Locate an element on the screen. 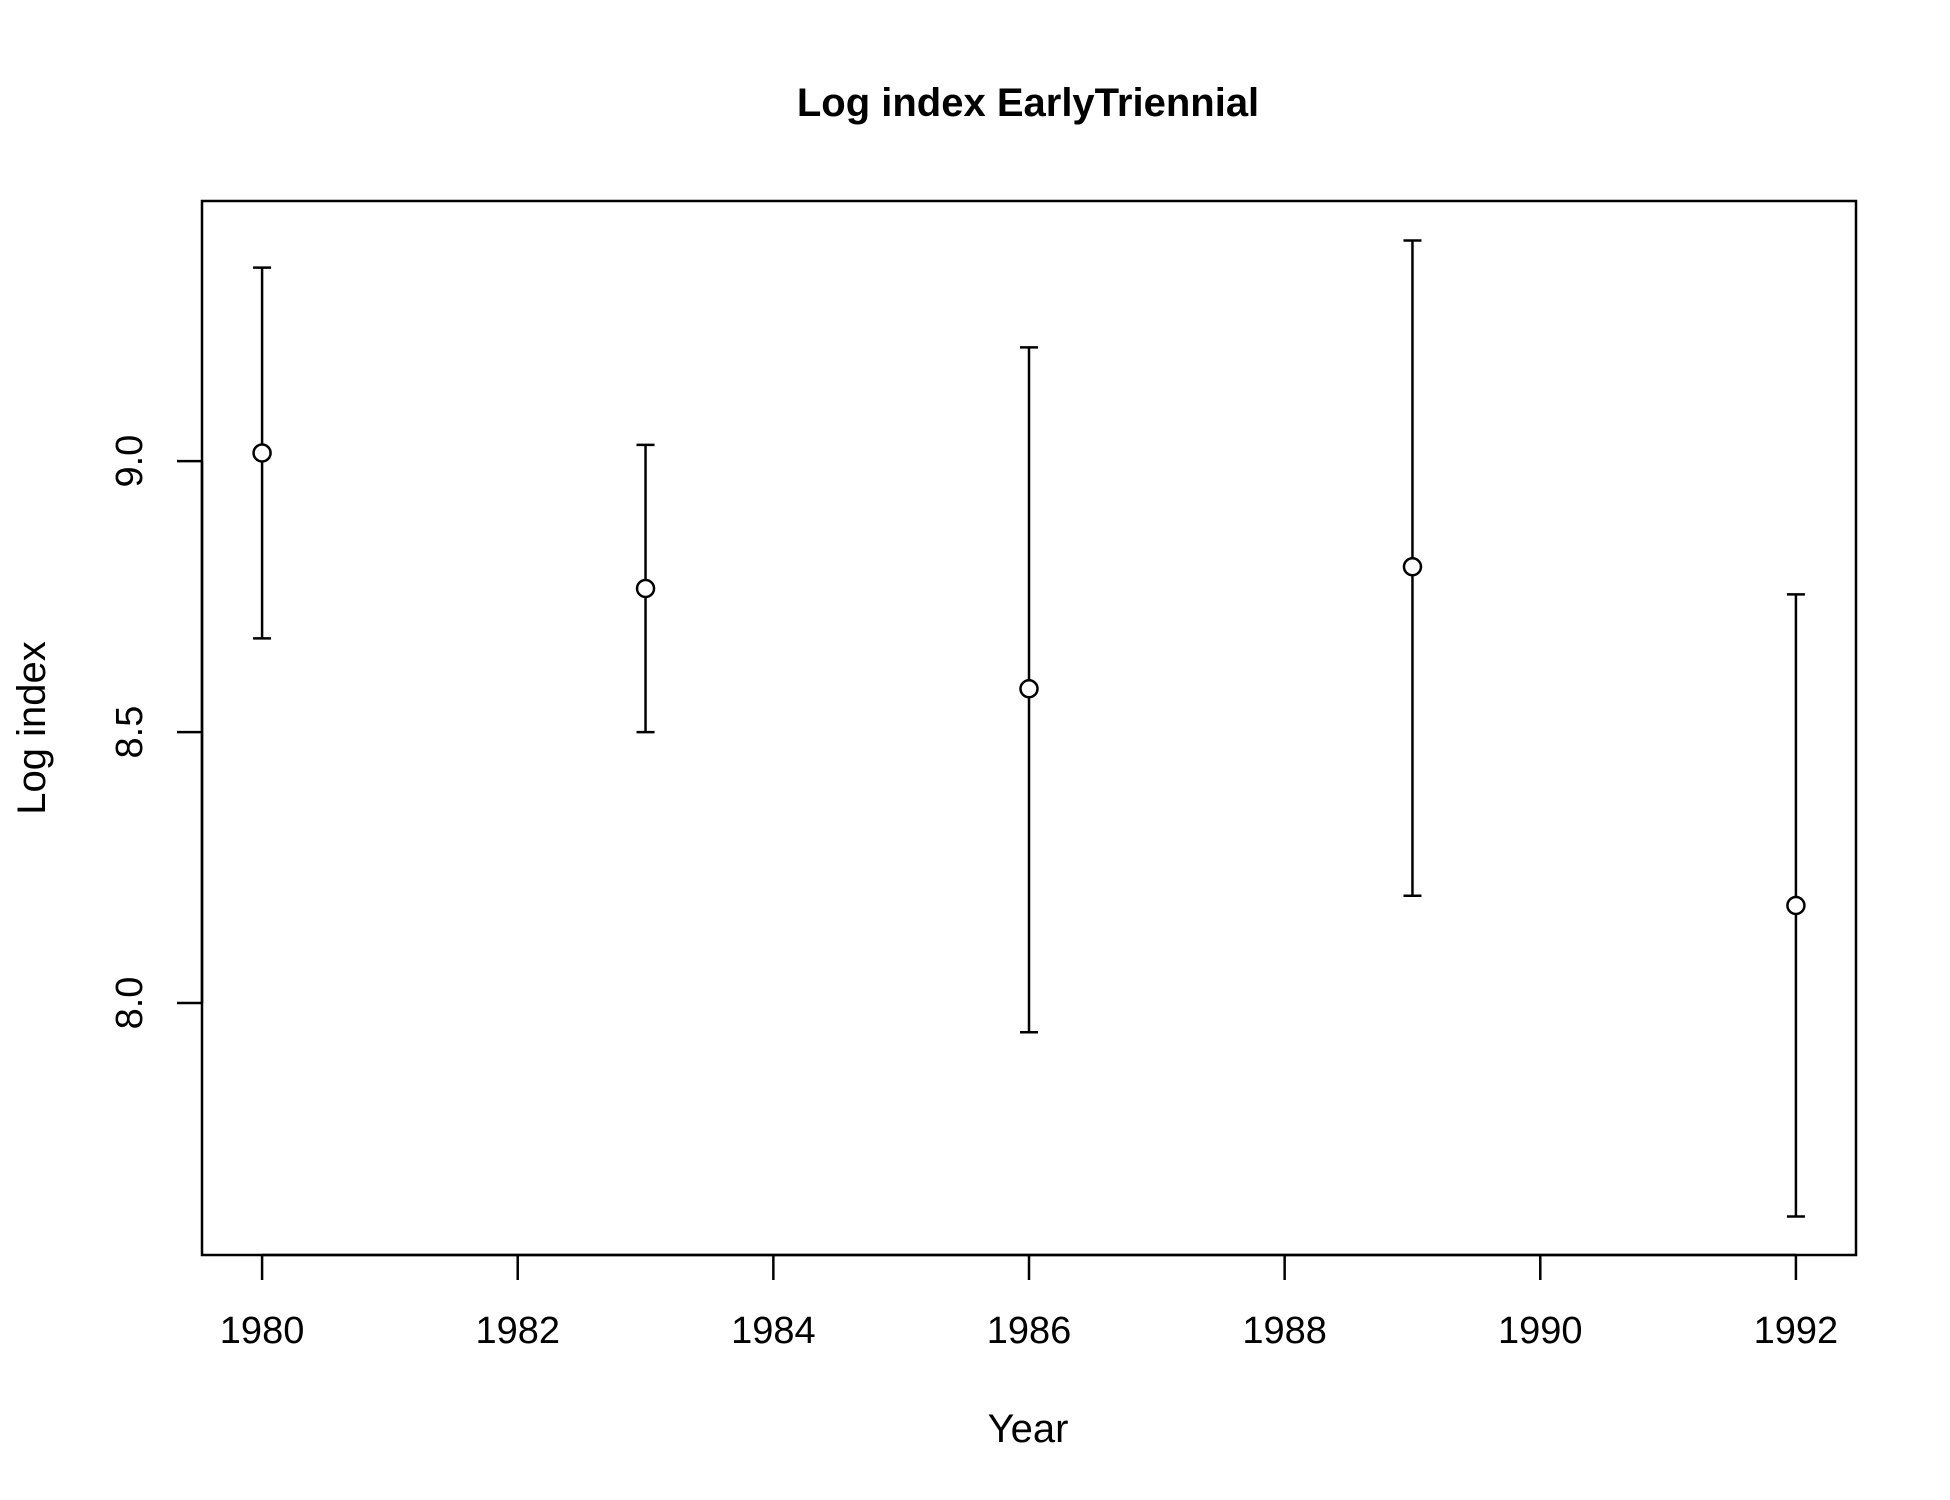 The image size is (1950, 1500). y-tick-label: 9.0 is located at coordinates (130, 461).